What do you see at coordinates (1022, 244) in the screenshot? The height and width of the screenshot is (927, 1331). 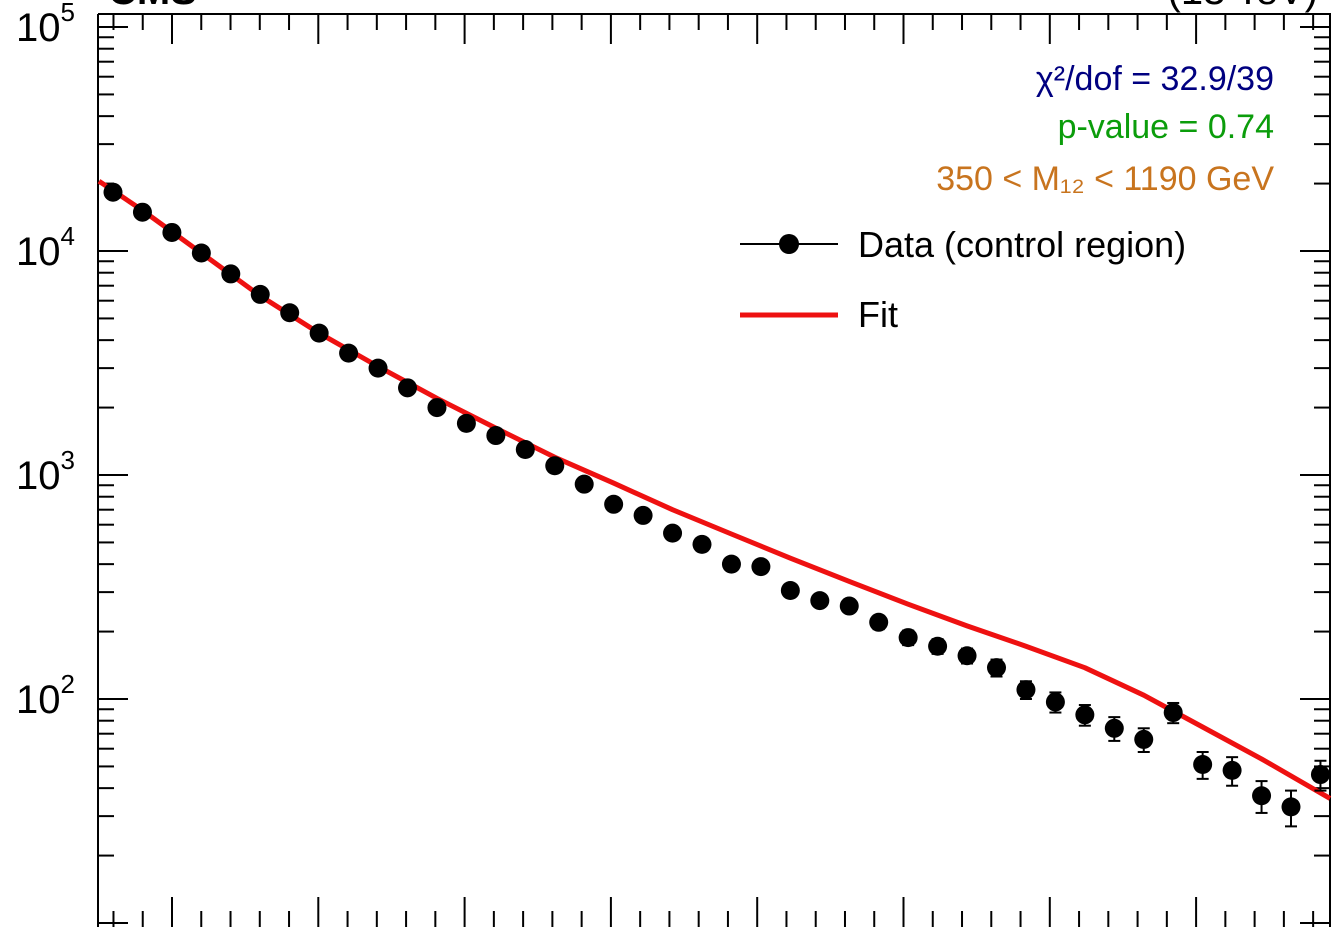 I see `legend-data-label: Data (control region)` at bounding box center [1022, 244].